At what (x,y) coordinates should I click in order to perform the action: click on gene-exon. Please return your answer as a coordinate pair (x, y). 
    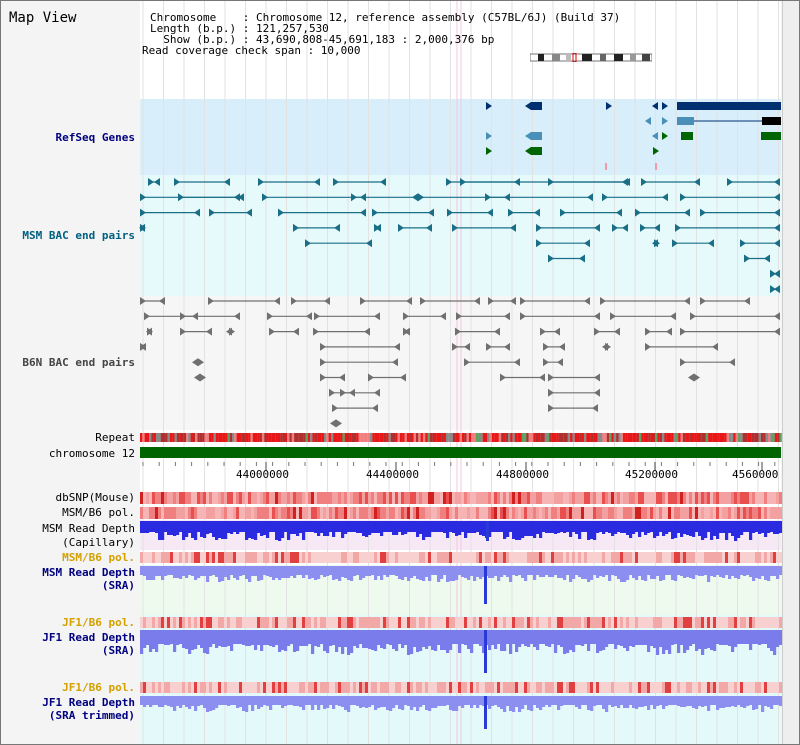
    Looking at the image, I should click on (687, 136).